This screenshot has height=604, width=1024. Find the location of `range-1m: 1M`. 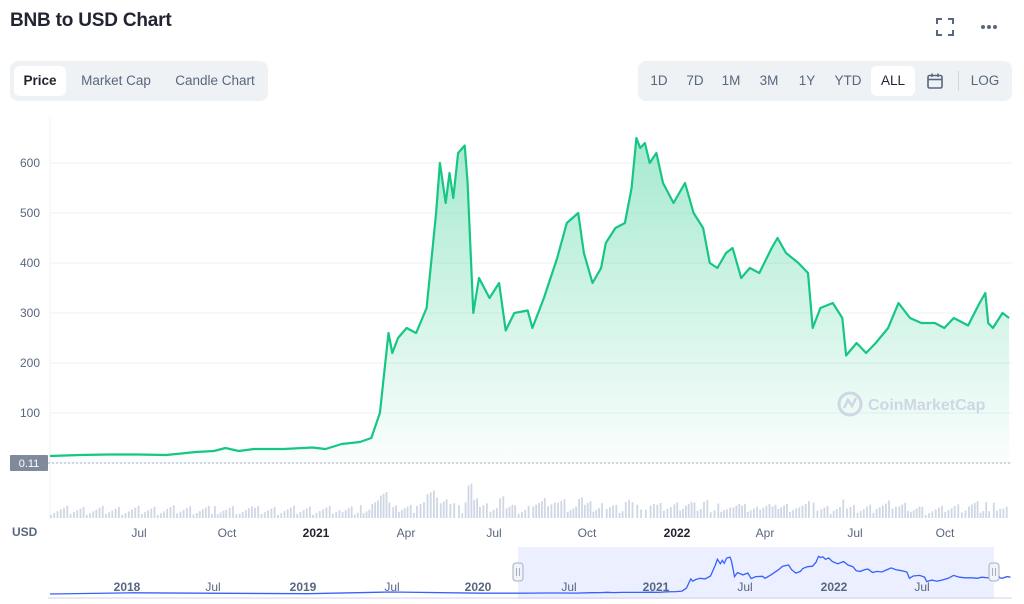

range-1m: 1M is located at coordinates (731, 80).